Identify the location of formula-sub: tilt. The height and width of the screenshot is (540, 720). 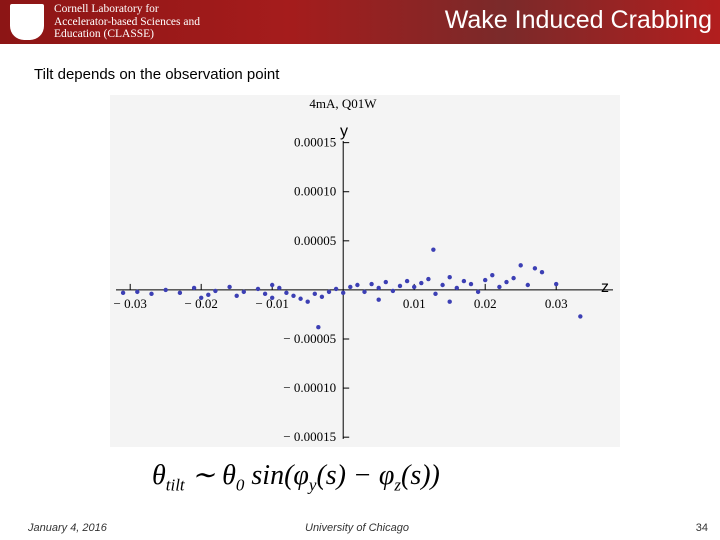
(175, 485).